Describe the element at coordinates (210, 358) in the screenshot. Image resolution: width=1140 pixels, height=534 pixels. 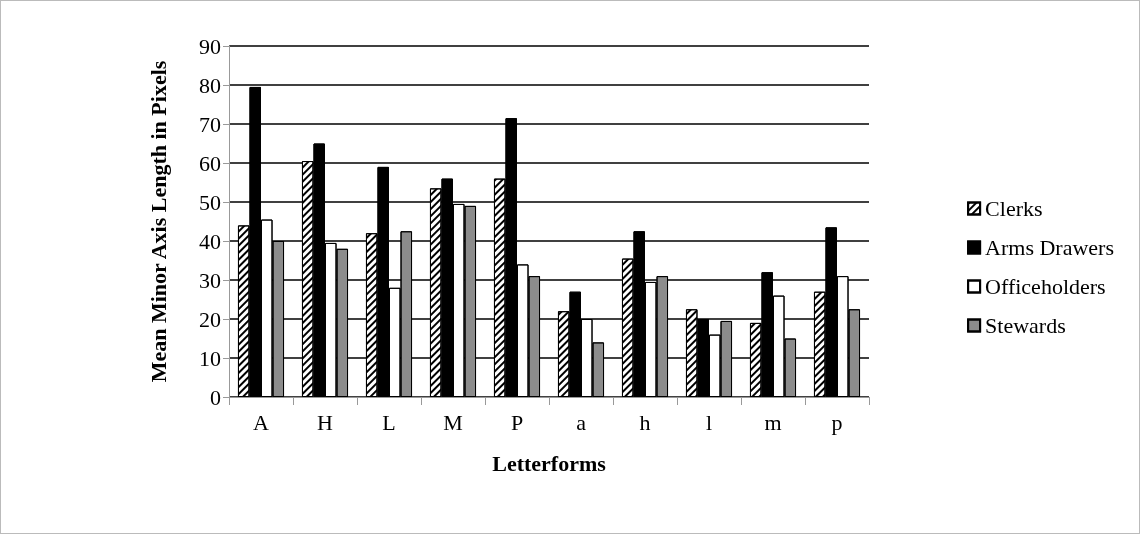
I see `y-tick-label: 10` at that location.